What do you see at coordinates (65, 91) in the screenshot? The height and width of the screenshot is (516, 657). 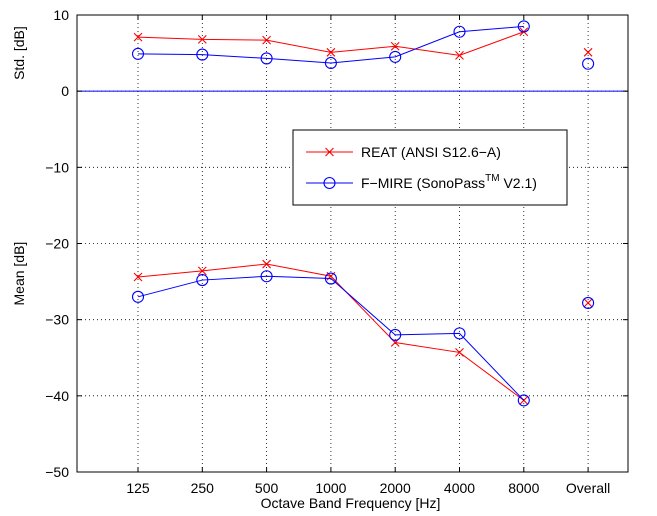 I see `y-tick-label: 0` at bounding box center [65, 91].